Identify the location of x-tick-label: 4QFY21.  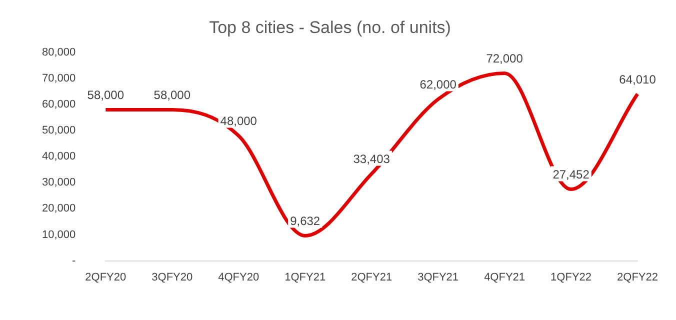
(505, 277).